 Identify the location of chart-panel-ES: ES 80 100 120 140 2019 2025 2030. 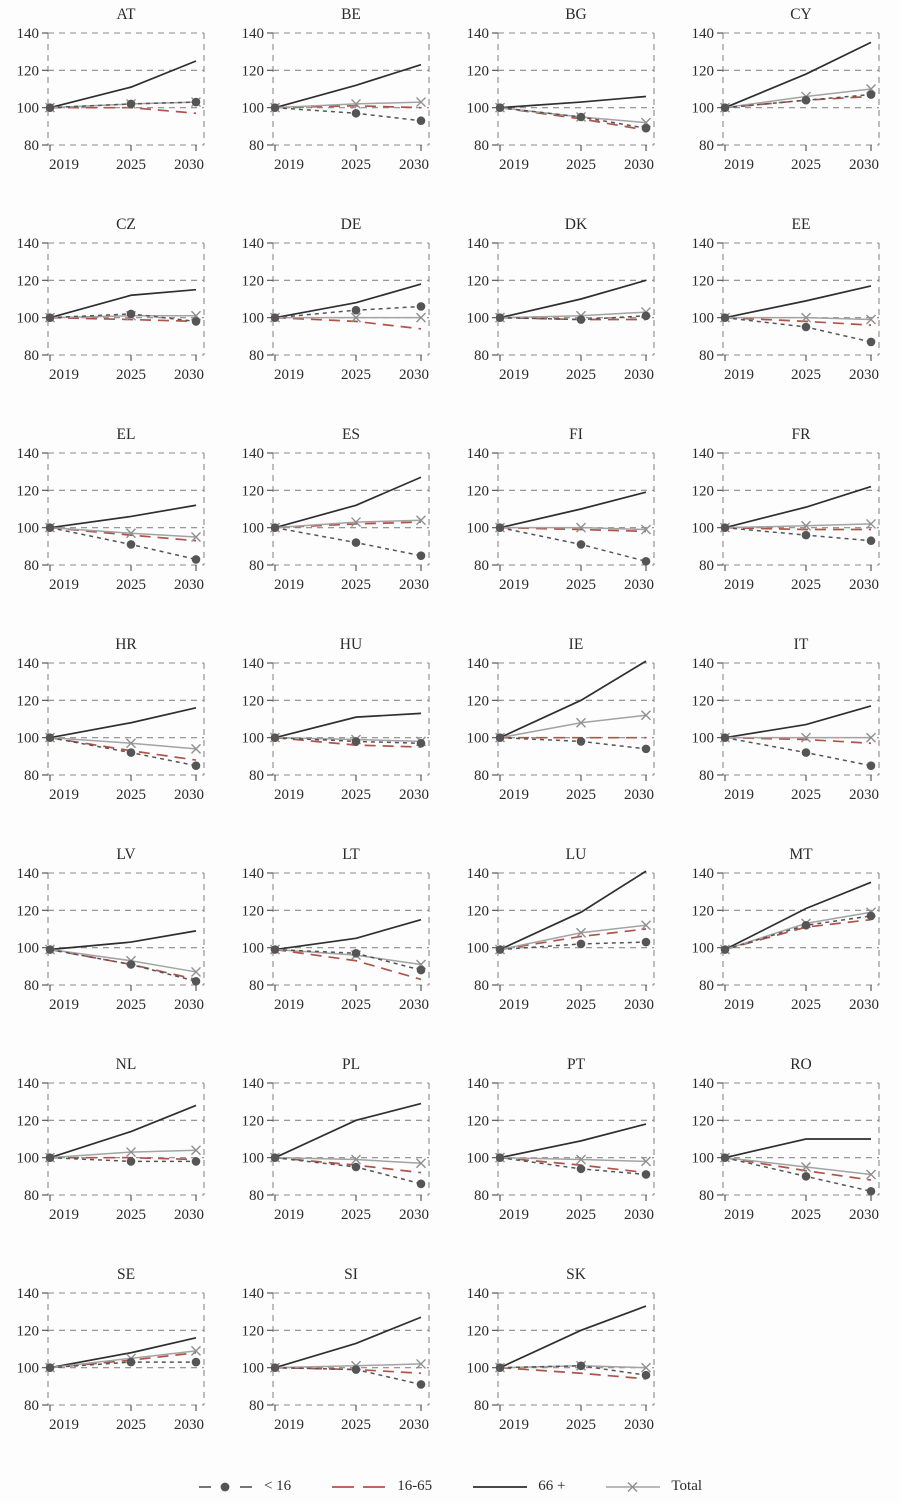
(337, 525).